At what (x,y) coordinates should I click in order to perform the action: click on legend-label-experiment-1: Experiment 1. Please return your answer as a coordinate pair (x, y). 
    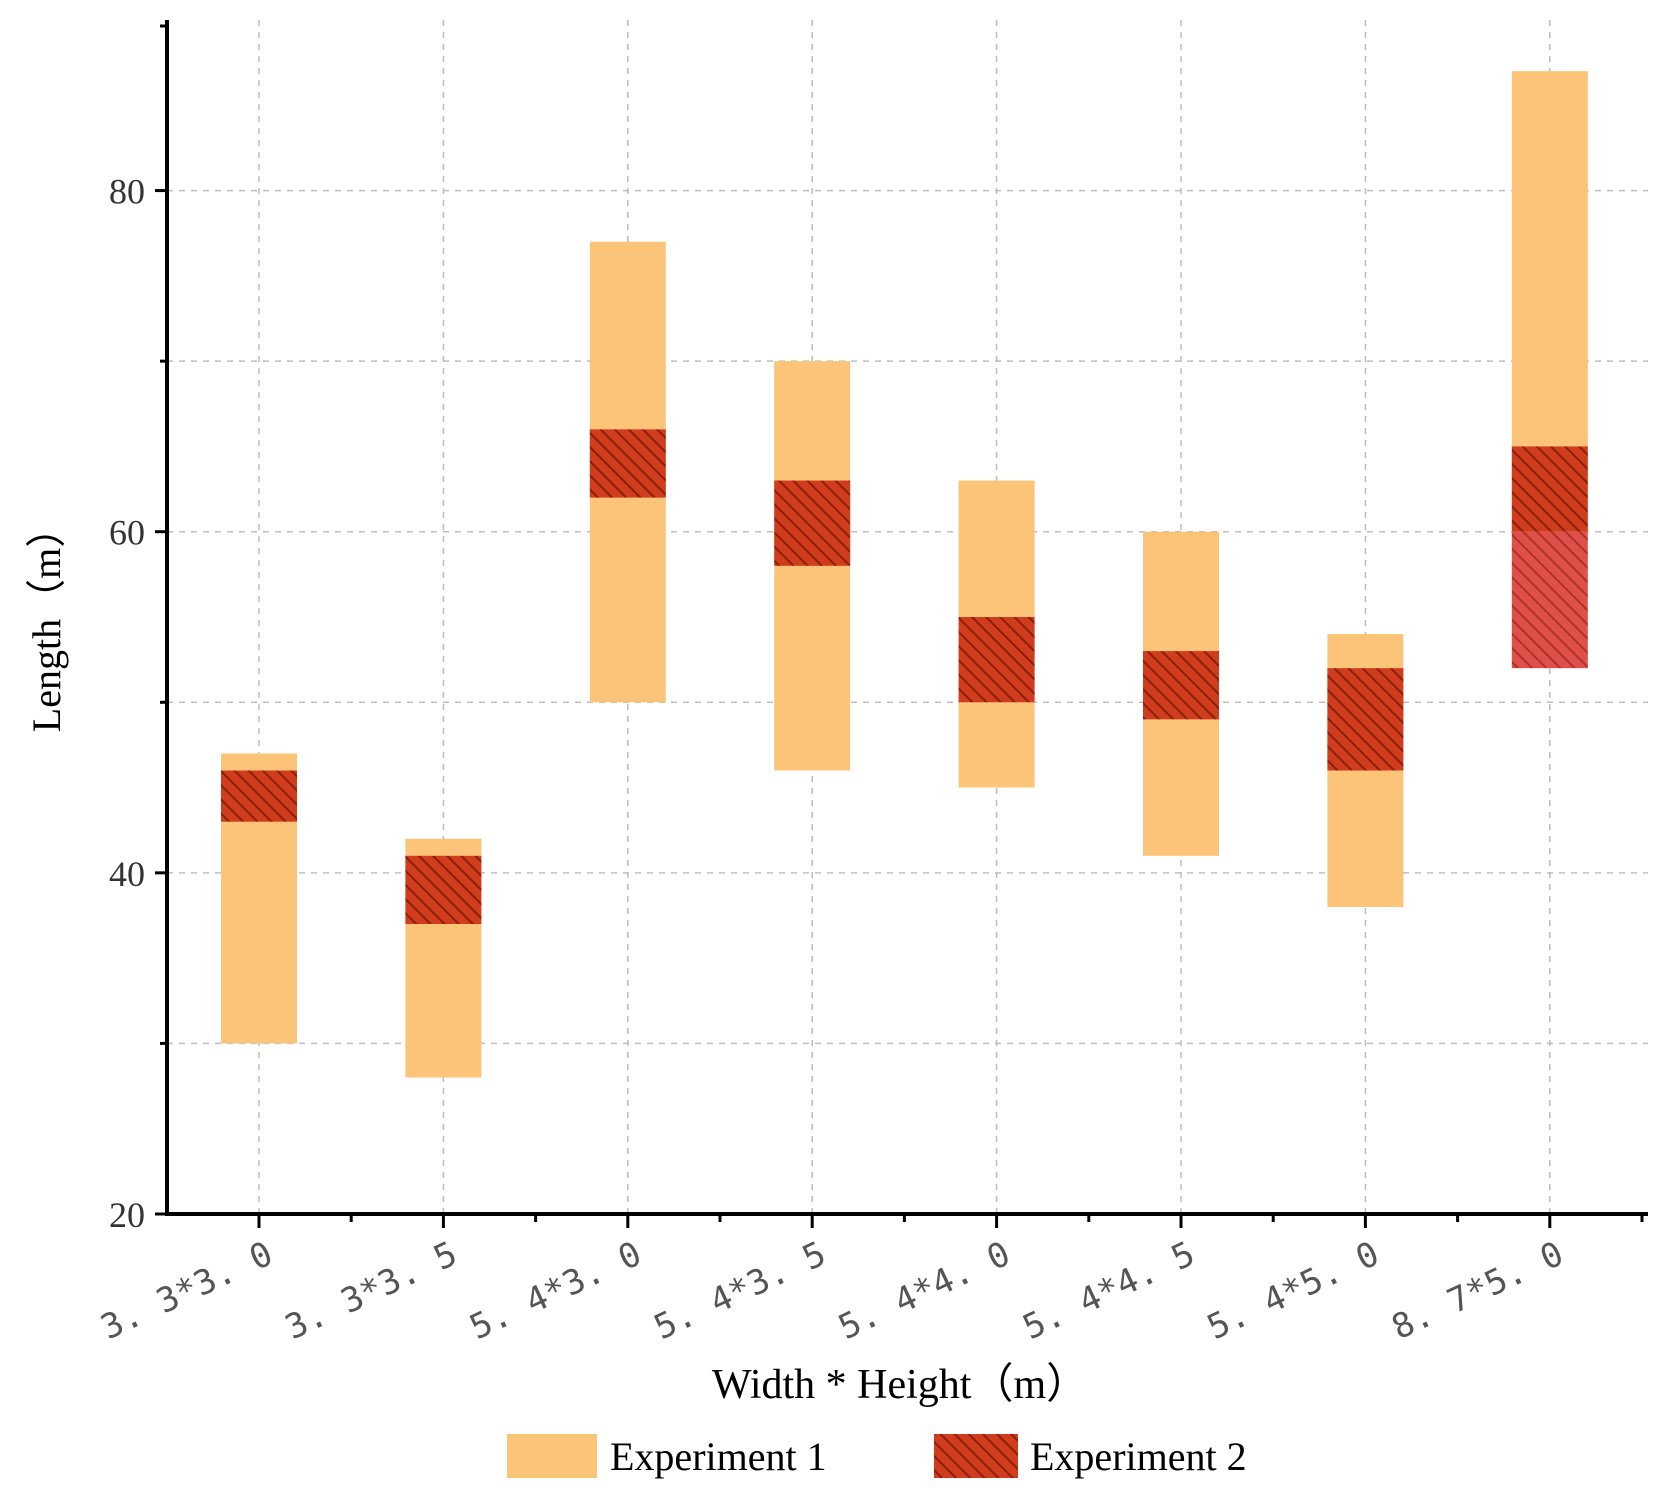
    Looking at the image, I should click on (718, 1456).